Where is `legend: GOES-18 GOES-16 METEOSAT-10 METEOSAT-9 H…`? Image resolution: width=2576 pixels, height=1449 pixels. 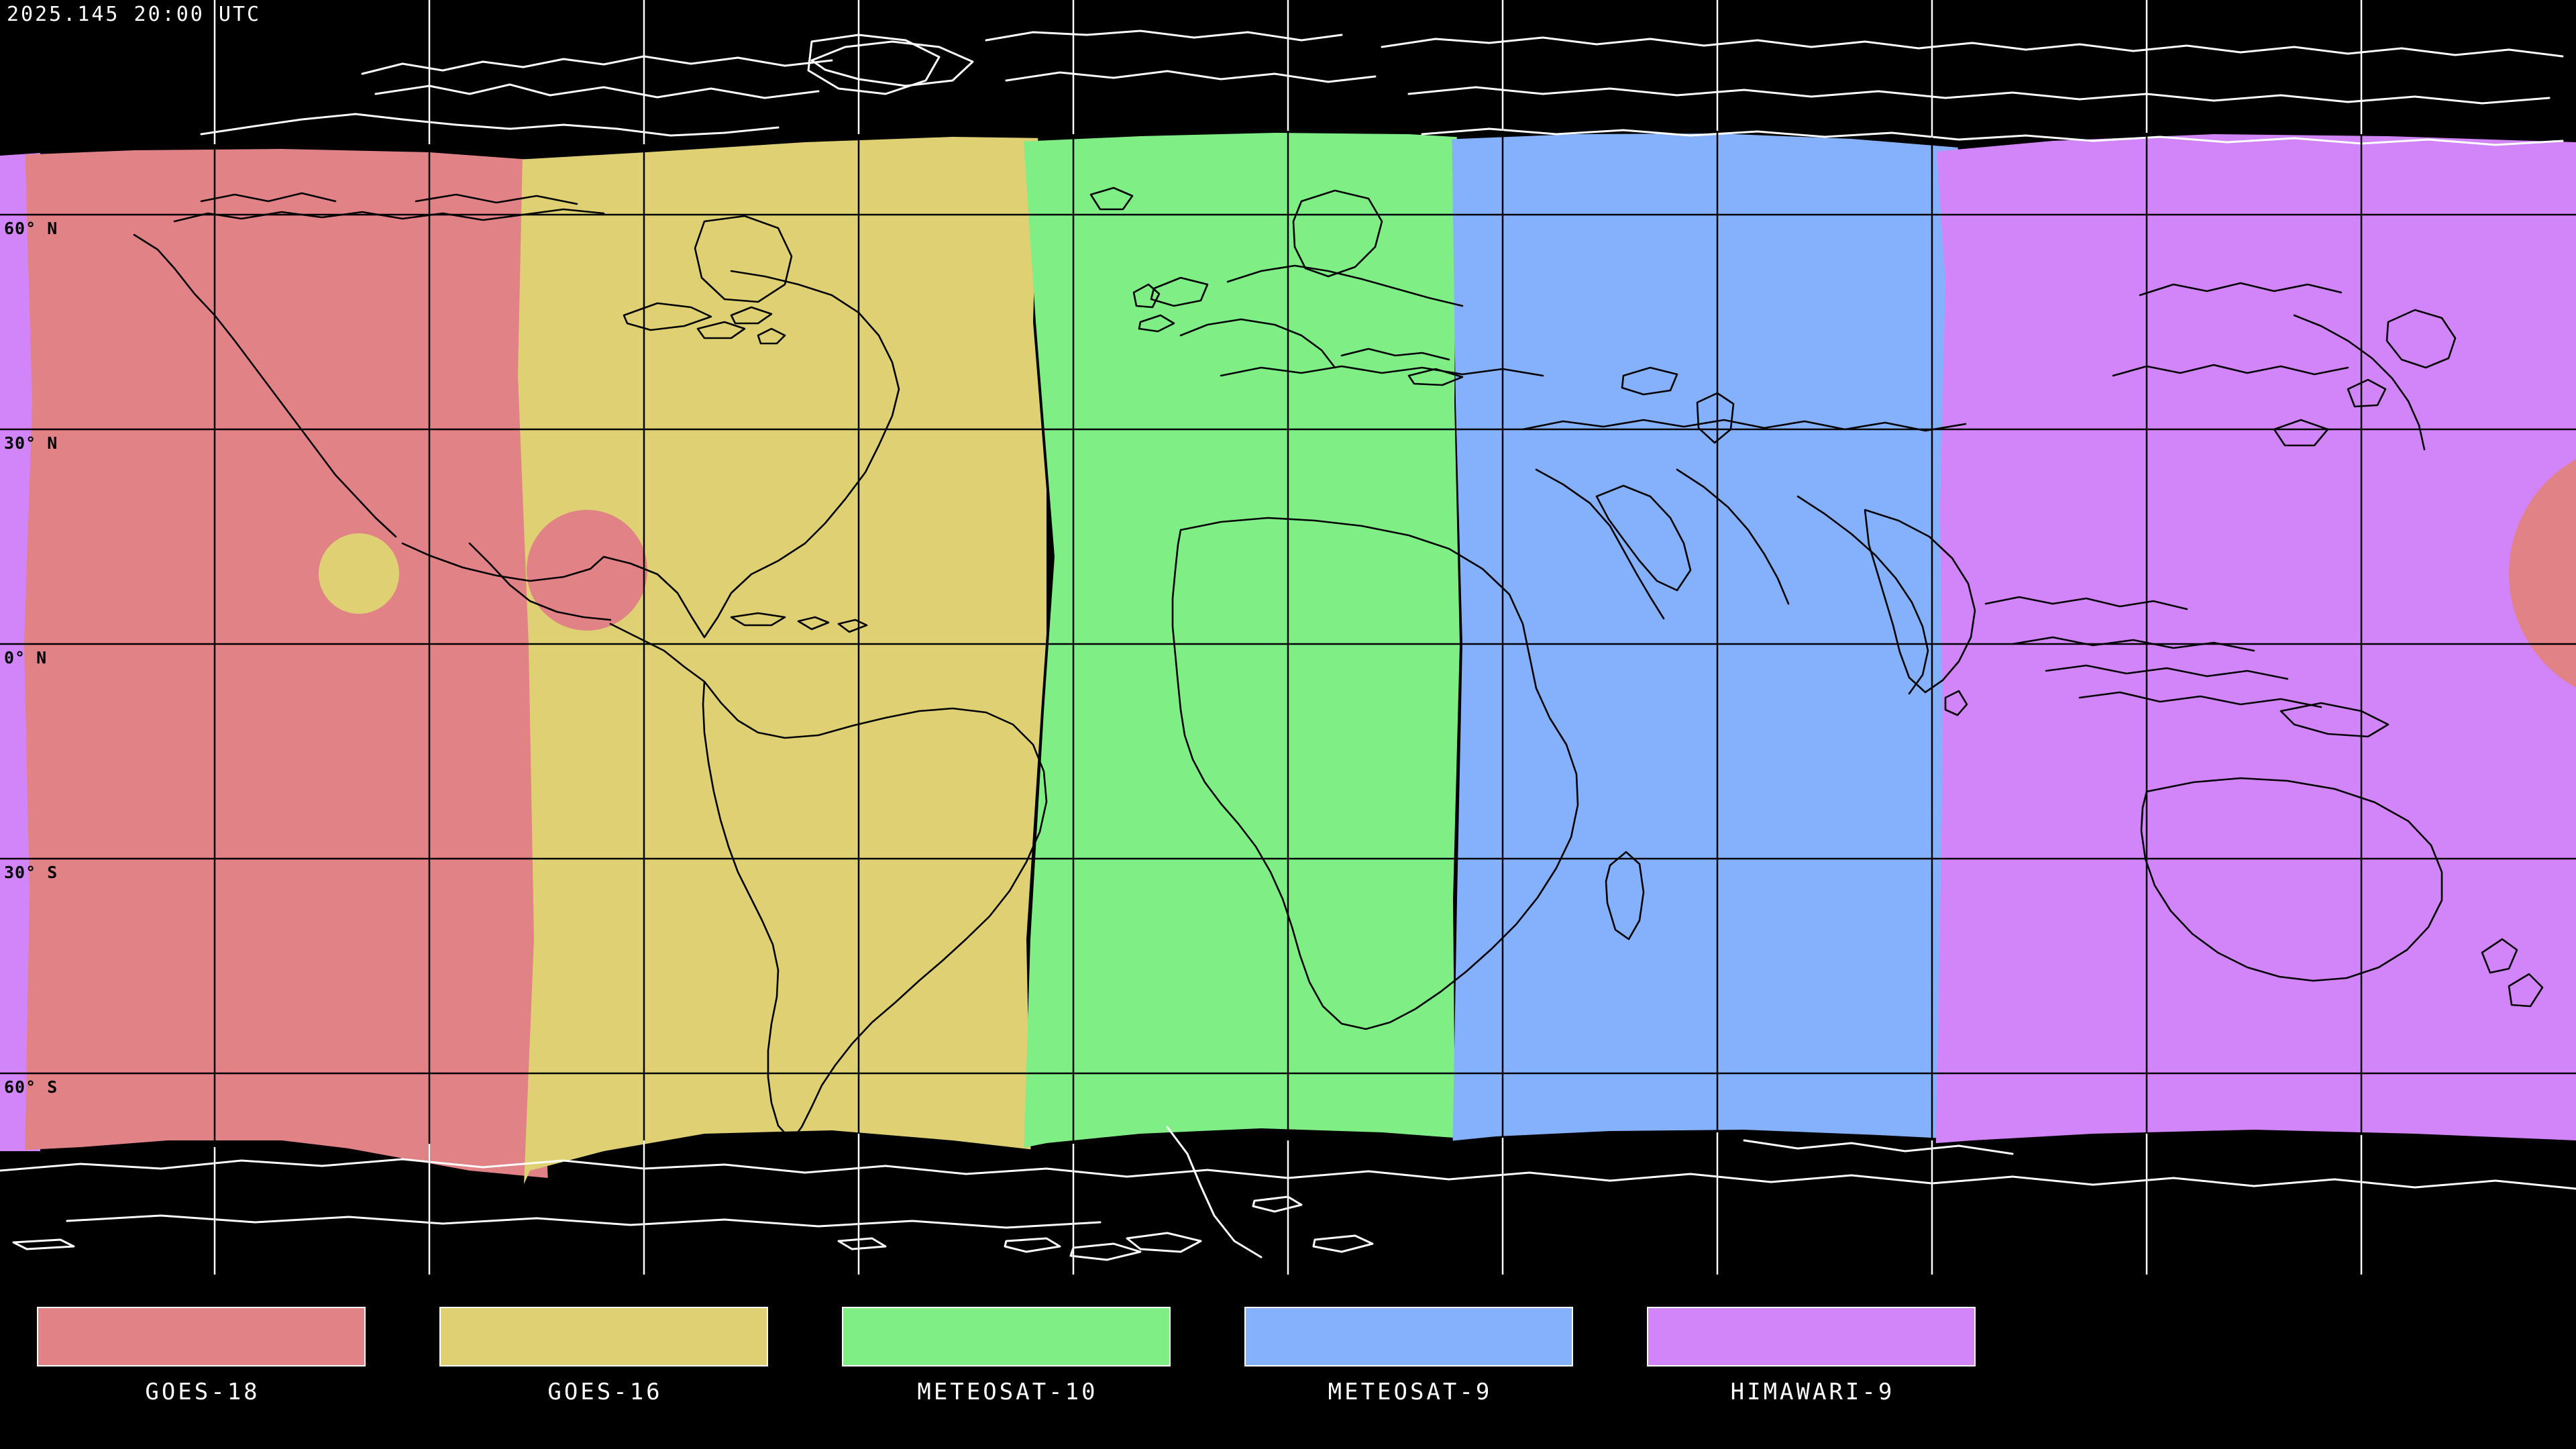
legend: GOES-18 GOES-16 METEOSAT-10 METEOSAT-9 H… is located at coordinates (1288, 1362).